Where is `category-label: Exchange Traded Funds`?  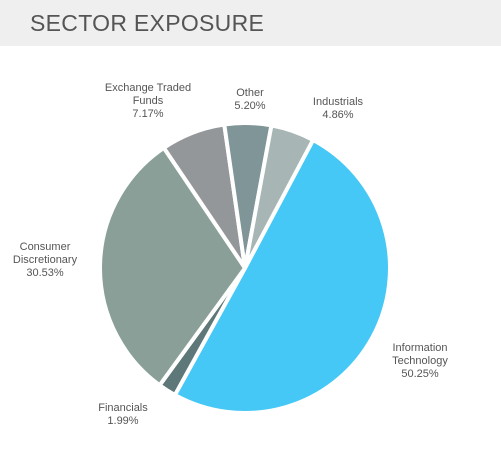
category-label: Exchange Traded Funds is located at coordinates (148, 94).